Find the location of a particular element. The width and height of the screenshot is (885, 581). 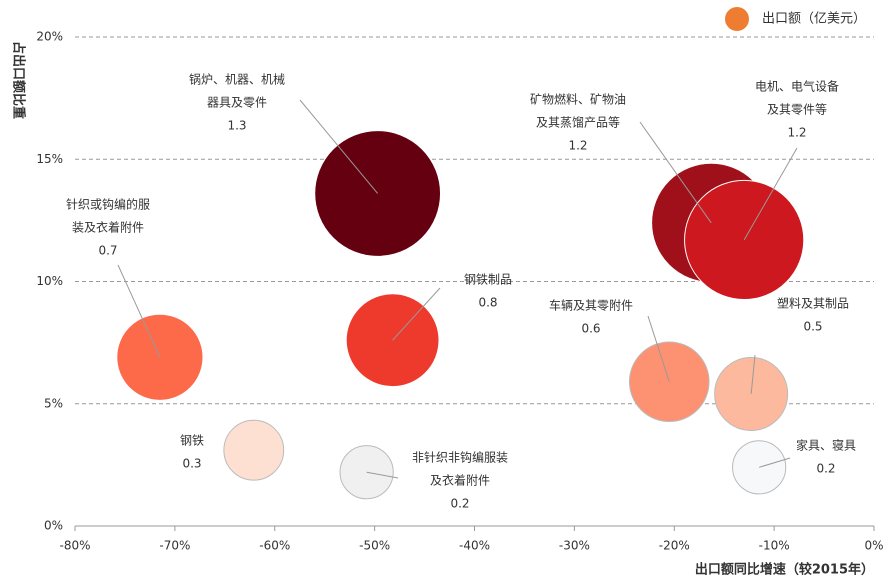

value-label: 0.6 is located at coordinates (590, 329).